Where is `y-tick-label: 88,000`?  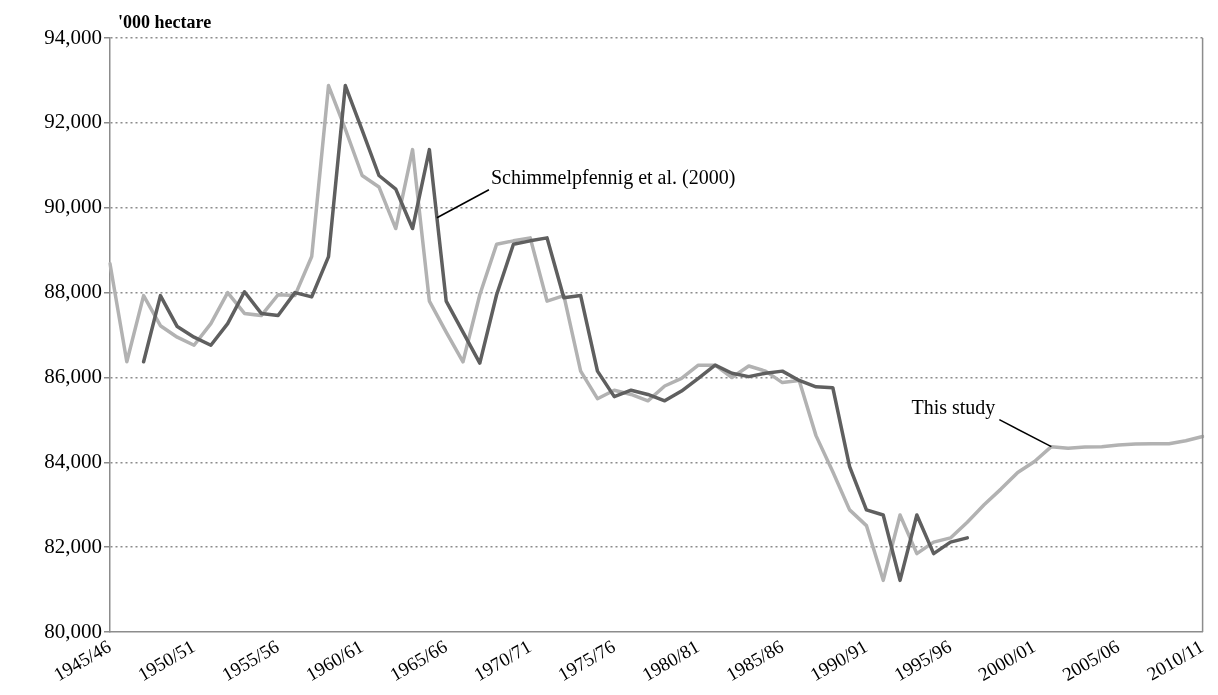 y-tick-label: 88,000 is located at coordinates (73, 291).